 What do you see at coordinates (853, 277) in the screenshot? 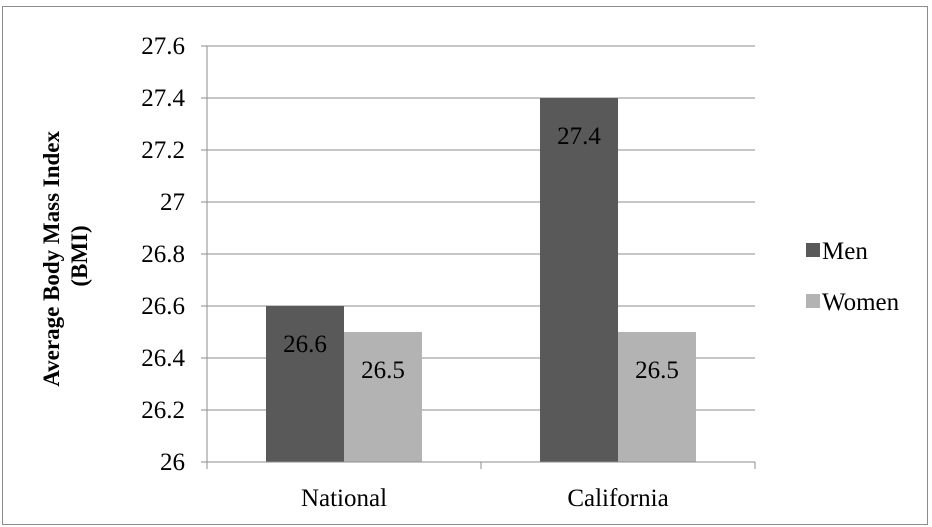
I see `legend: Men Women` at bounding box center [853, 277].